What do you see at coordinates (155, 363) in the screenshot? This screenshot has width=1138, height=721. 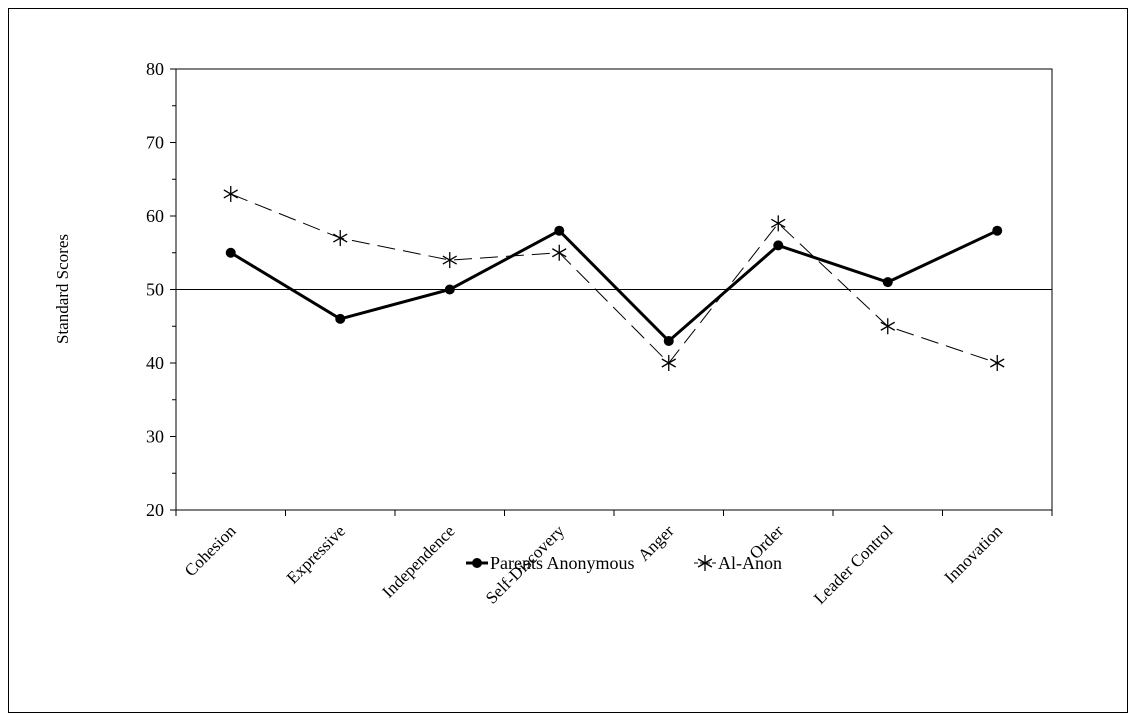 I see `y-tick-label: 40` at bounding box center [155, 363].